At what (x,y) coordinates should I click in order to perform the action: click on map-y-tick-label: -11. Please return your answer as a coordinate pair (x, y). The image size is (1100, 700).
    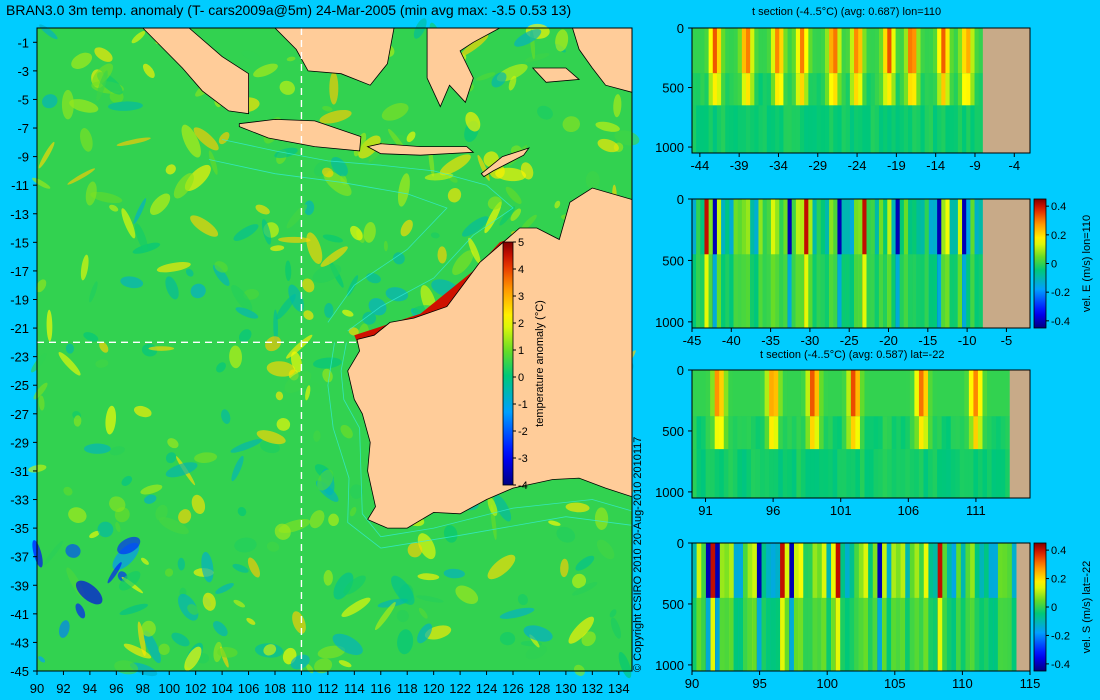
    Looking at the image, I should click on (20, 185).